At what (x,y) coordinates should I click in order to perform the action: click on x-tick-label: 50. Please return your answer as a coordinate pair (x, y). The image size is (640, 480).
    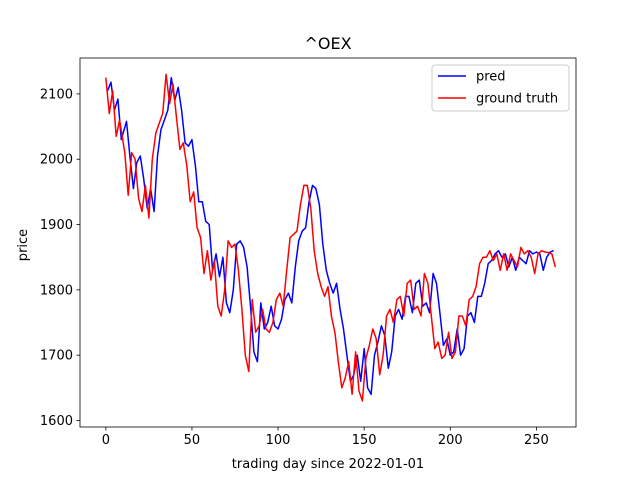
    Looking at the image, I should click on (192, 440).